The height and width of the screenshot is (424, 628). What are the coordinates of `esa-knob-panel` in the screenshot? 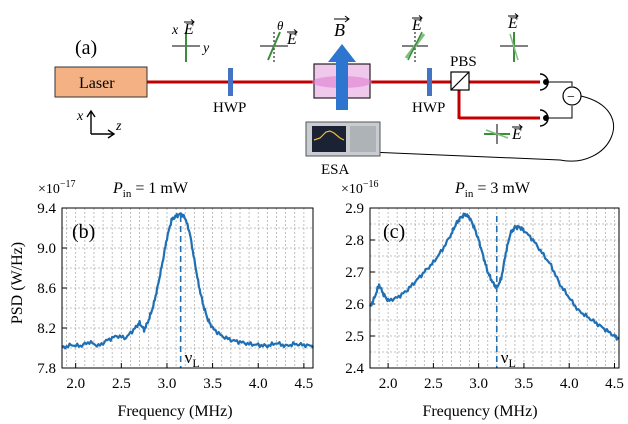 It's located at (363, 139).